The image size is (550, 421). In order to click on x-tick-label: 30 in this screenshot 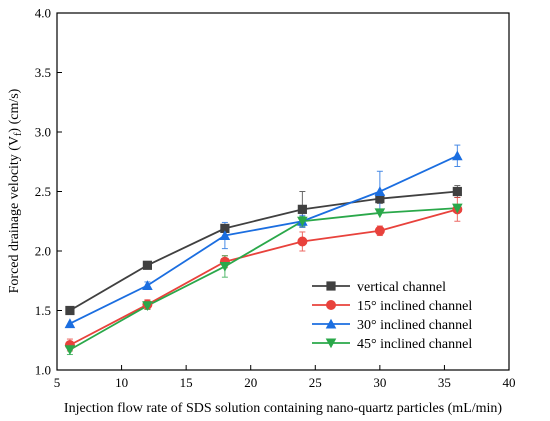, I will do `click(379, 382)`.